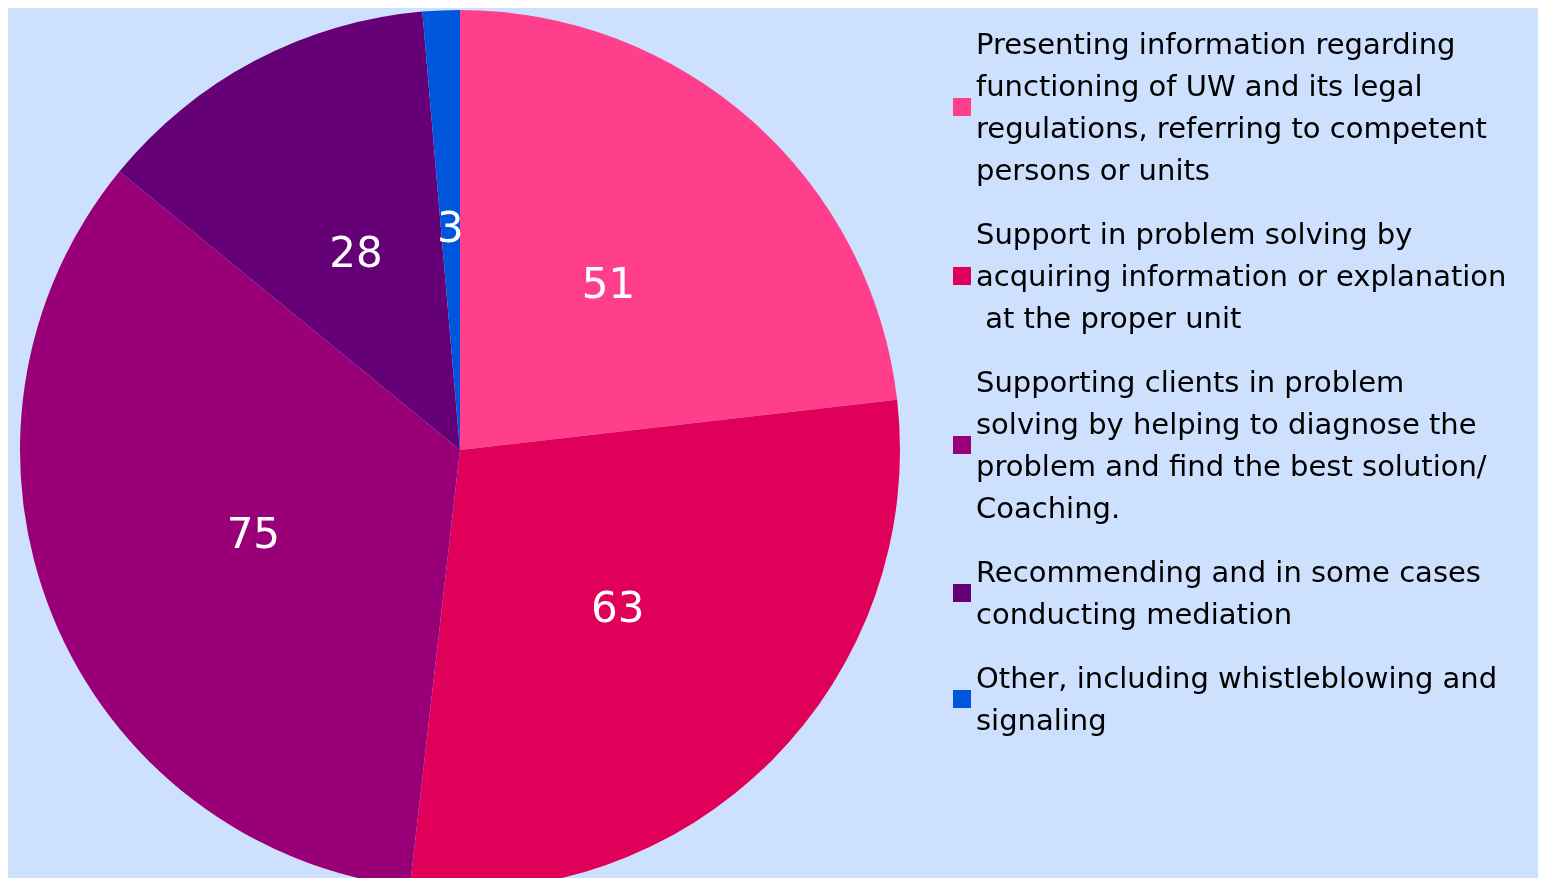 This screenshot has height=890, width=1556. What do you see at coordinates (356, 253) in the screenshot?
I see `data-label: 28` at bounding box center [356, 253].